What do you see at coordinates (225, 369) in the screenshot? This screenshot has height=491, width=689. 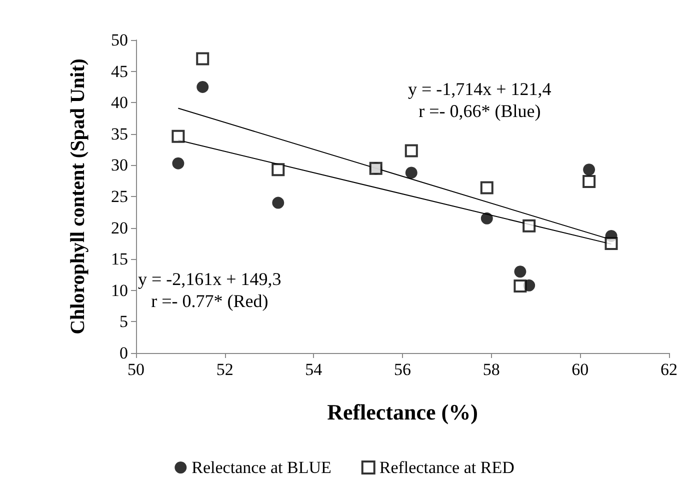 I see `x-tick-label: 52` at bounding box center [225, 369].